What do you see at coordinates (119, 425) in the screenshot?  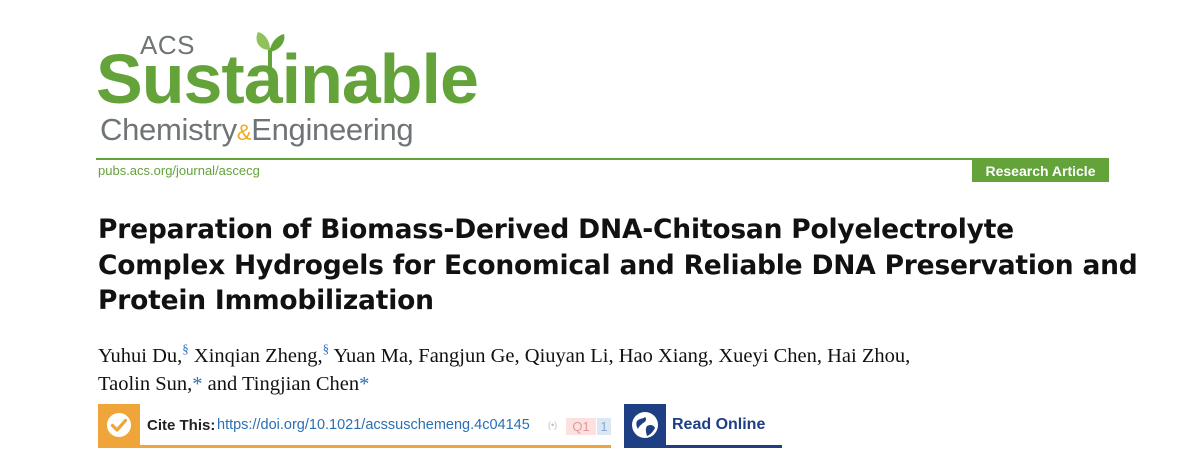 I see `checkmark-circle-icon` at bounding box center [119, 425].